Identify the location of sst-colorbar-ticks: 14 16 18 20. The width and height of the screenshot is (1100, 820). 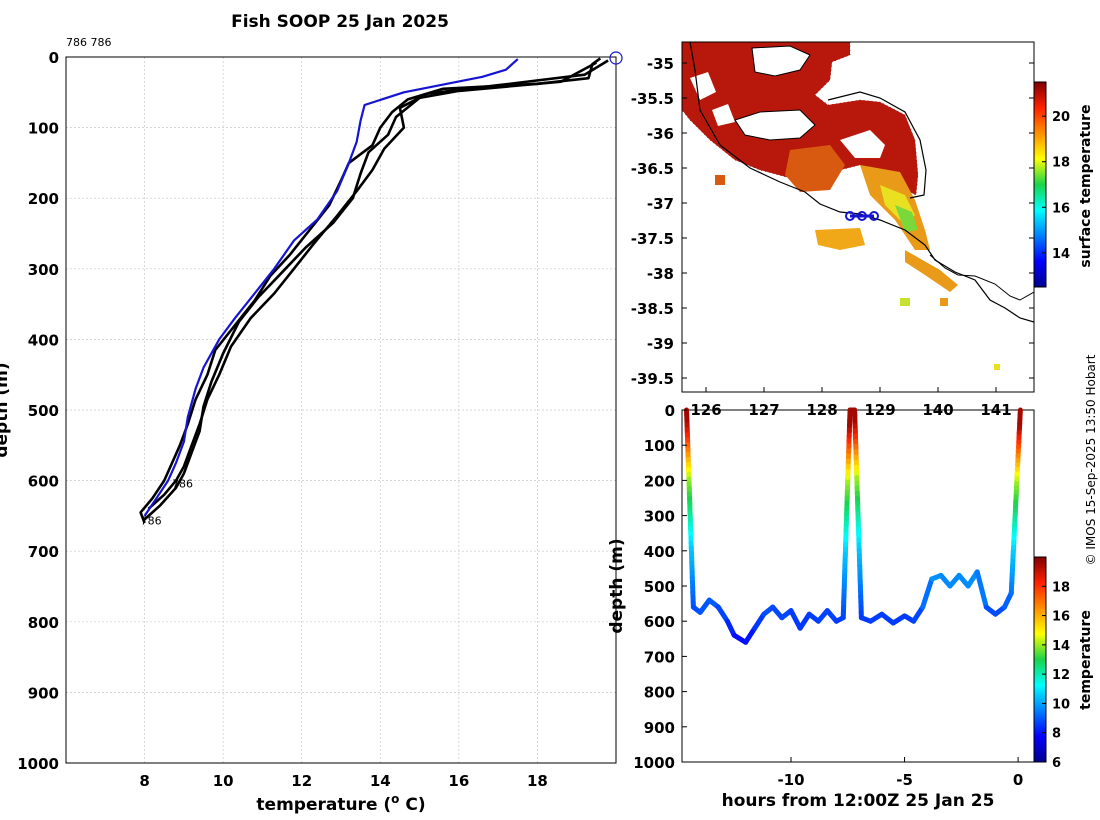
(1056, 186).